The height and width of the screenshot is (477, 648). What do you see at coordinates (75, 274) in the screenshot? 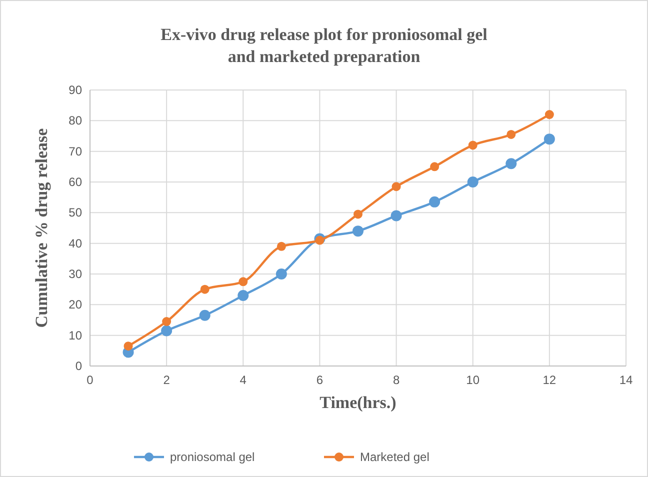
I see `y-tick-label: 30` at bounding box center [75, 274].